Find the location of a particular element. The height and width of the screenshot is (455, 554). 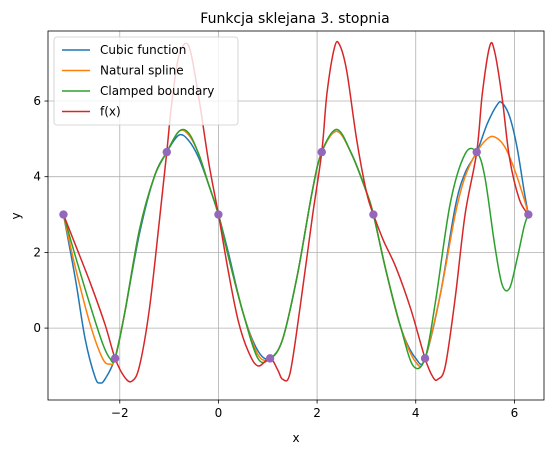

x-tick-label: −2 is located at coordinates (120, 413).